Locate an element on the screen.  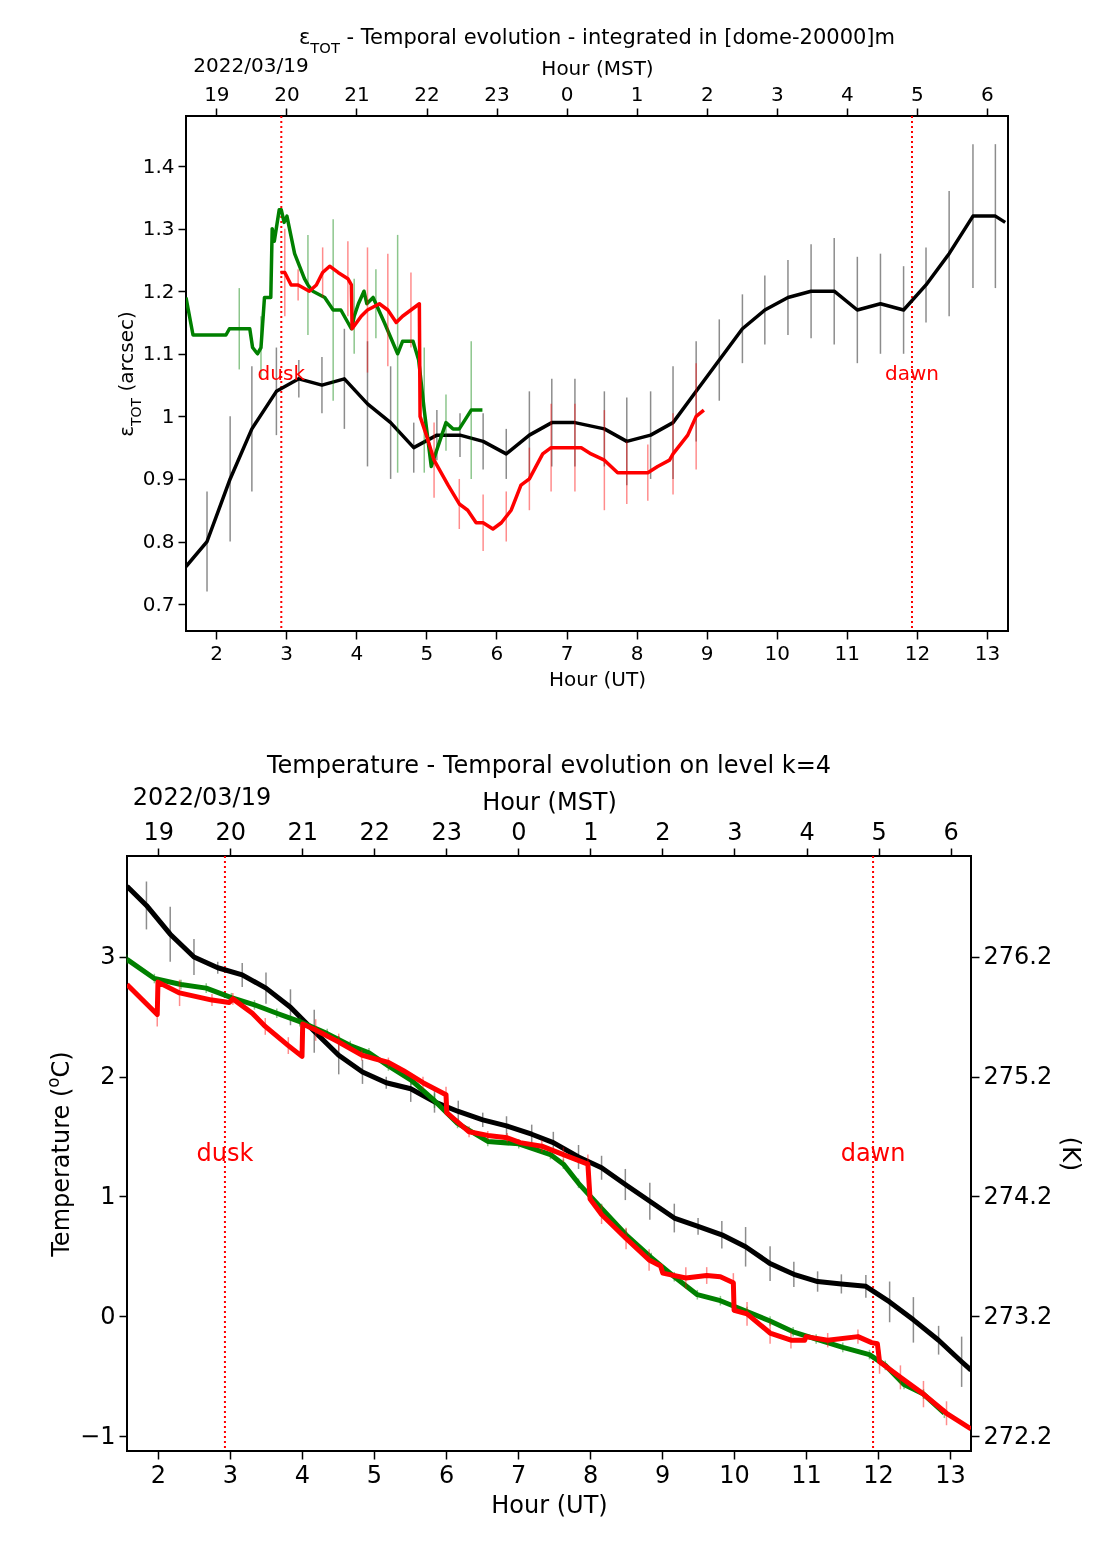
y2-tick-label: 272.2 is located at coordinates (1018, 1435).